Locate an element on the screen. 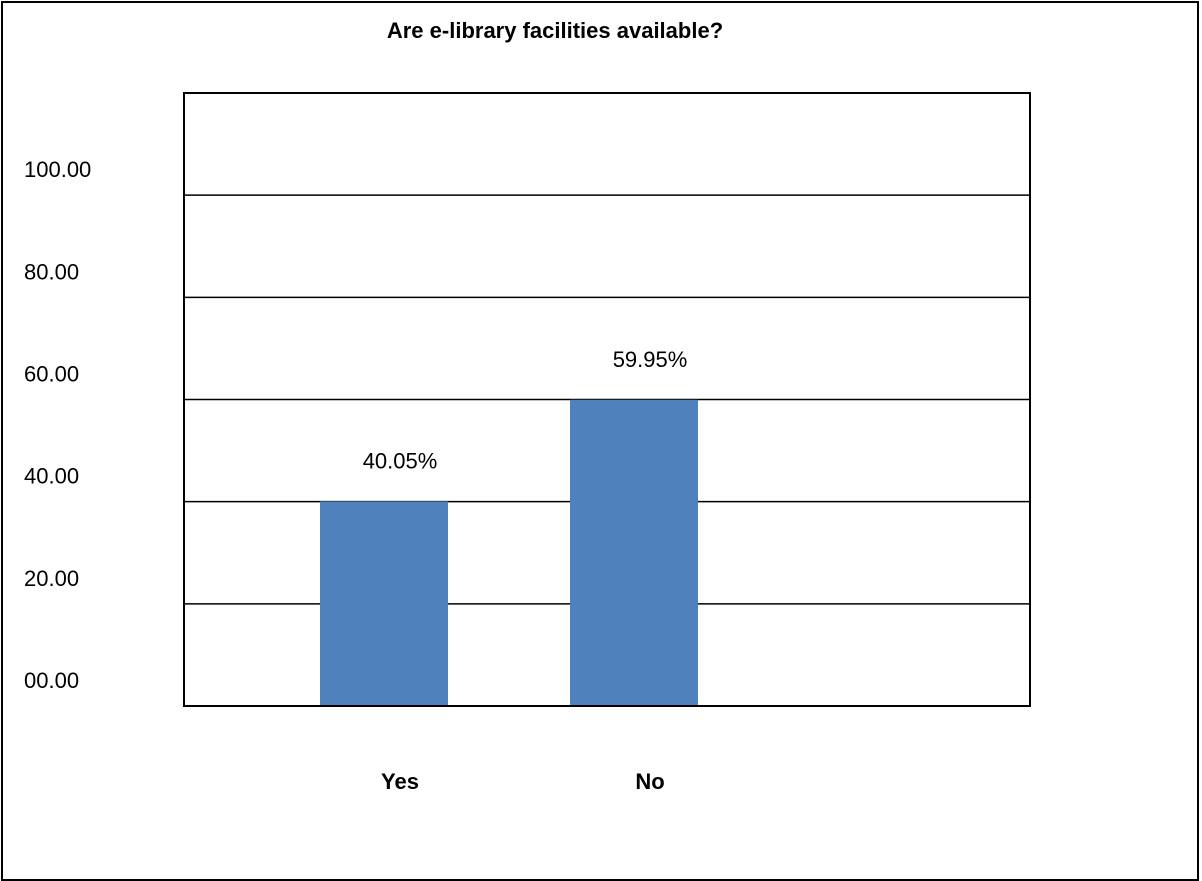 The width and height of the screenshot is (1202, 881). y-tick-label: 20.00 is located at coordinates (51, 578).